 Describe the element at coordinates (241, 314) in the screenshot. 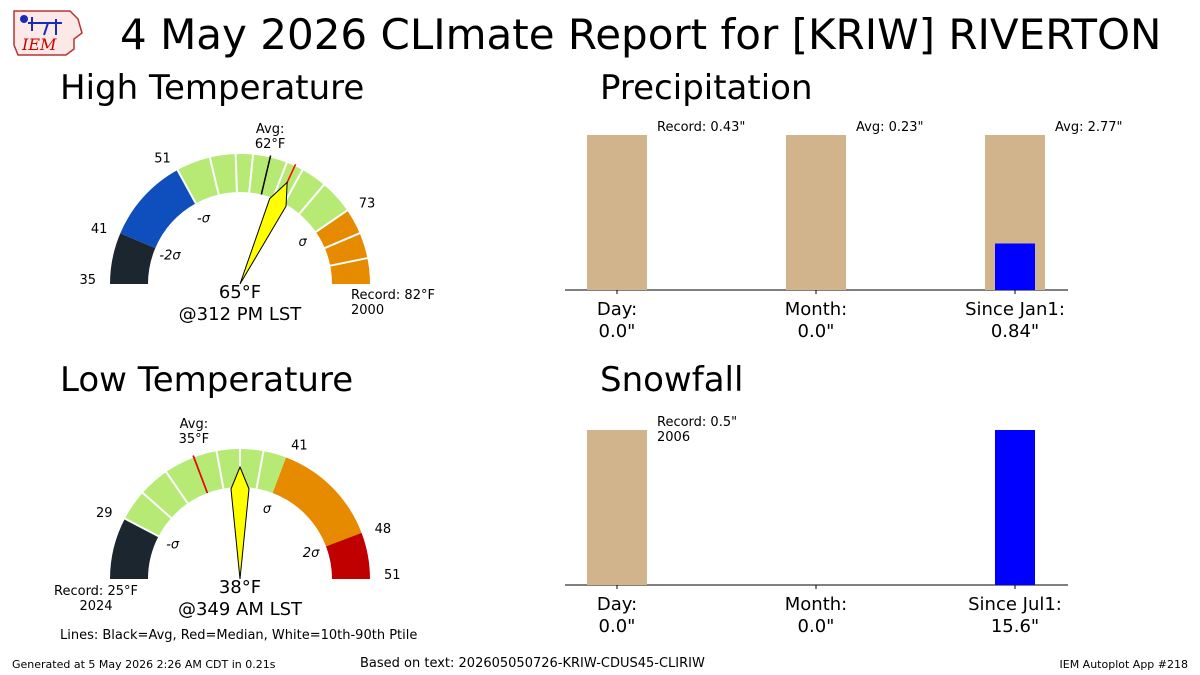

I see `gauge-time-label: @312 PM LST` at that location.